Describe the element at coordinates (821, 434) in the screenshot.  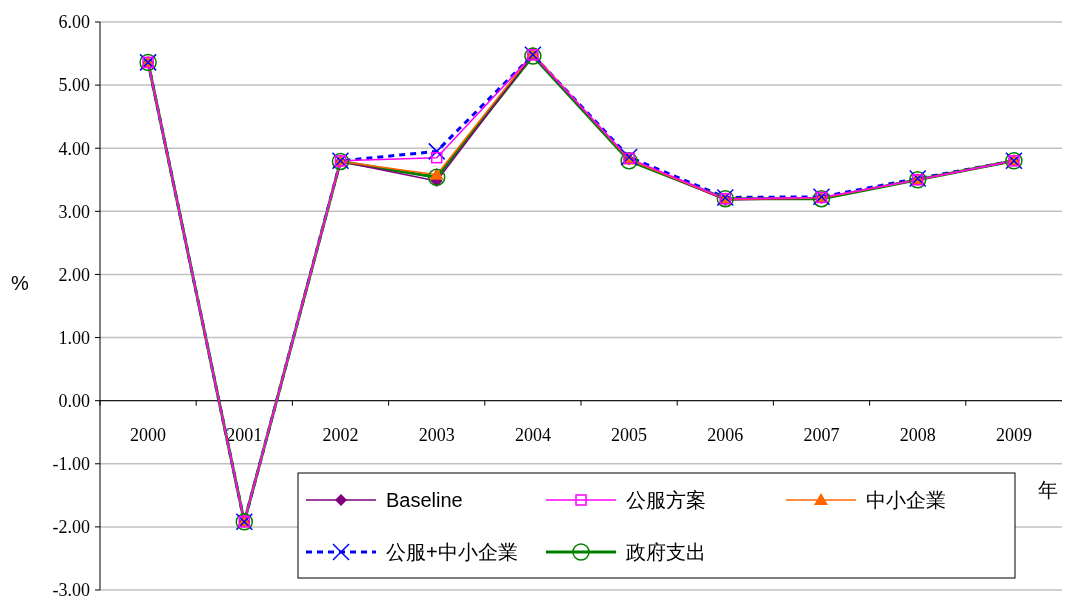
I see `x-tick-label: 2007` at that location.